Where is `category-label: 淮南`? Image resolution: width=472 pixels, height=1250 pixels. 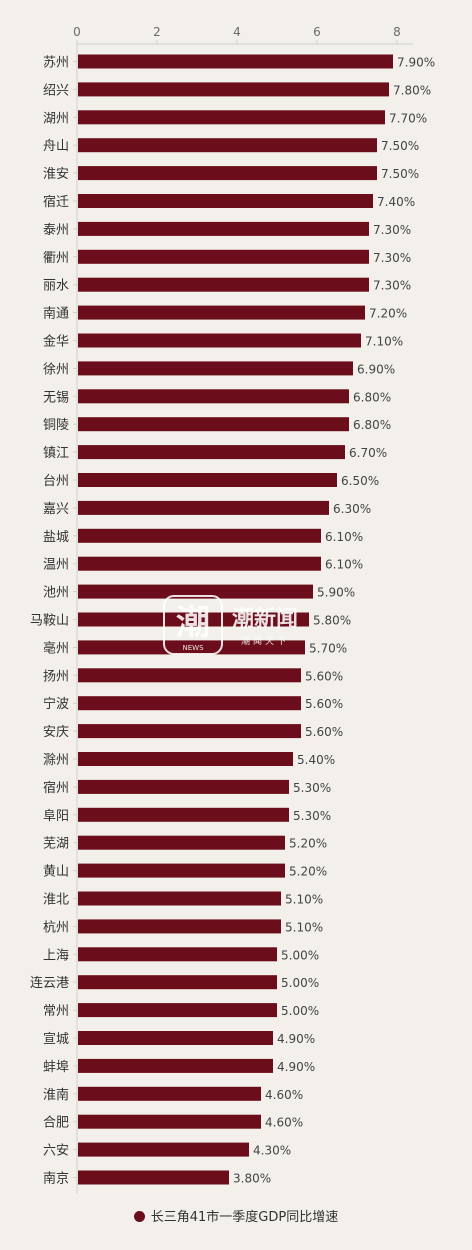 category-label: 淮南 is located at coordinates (56, 1095).